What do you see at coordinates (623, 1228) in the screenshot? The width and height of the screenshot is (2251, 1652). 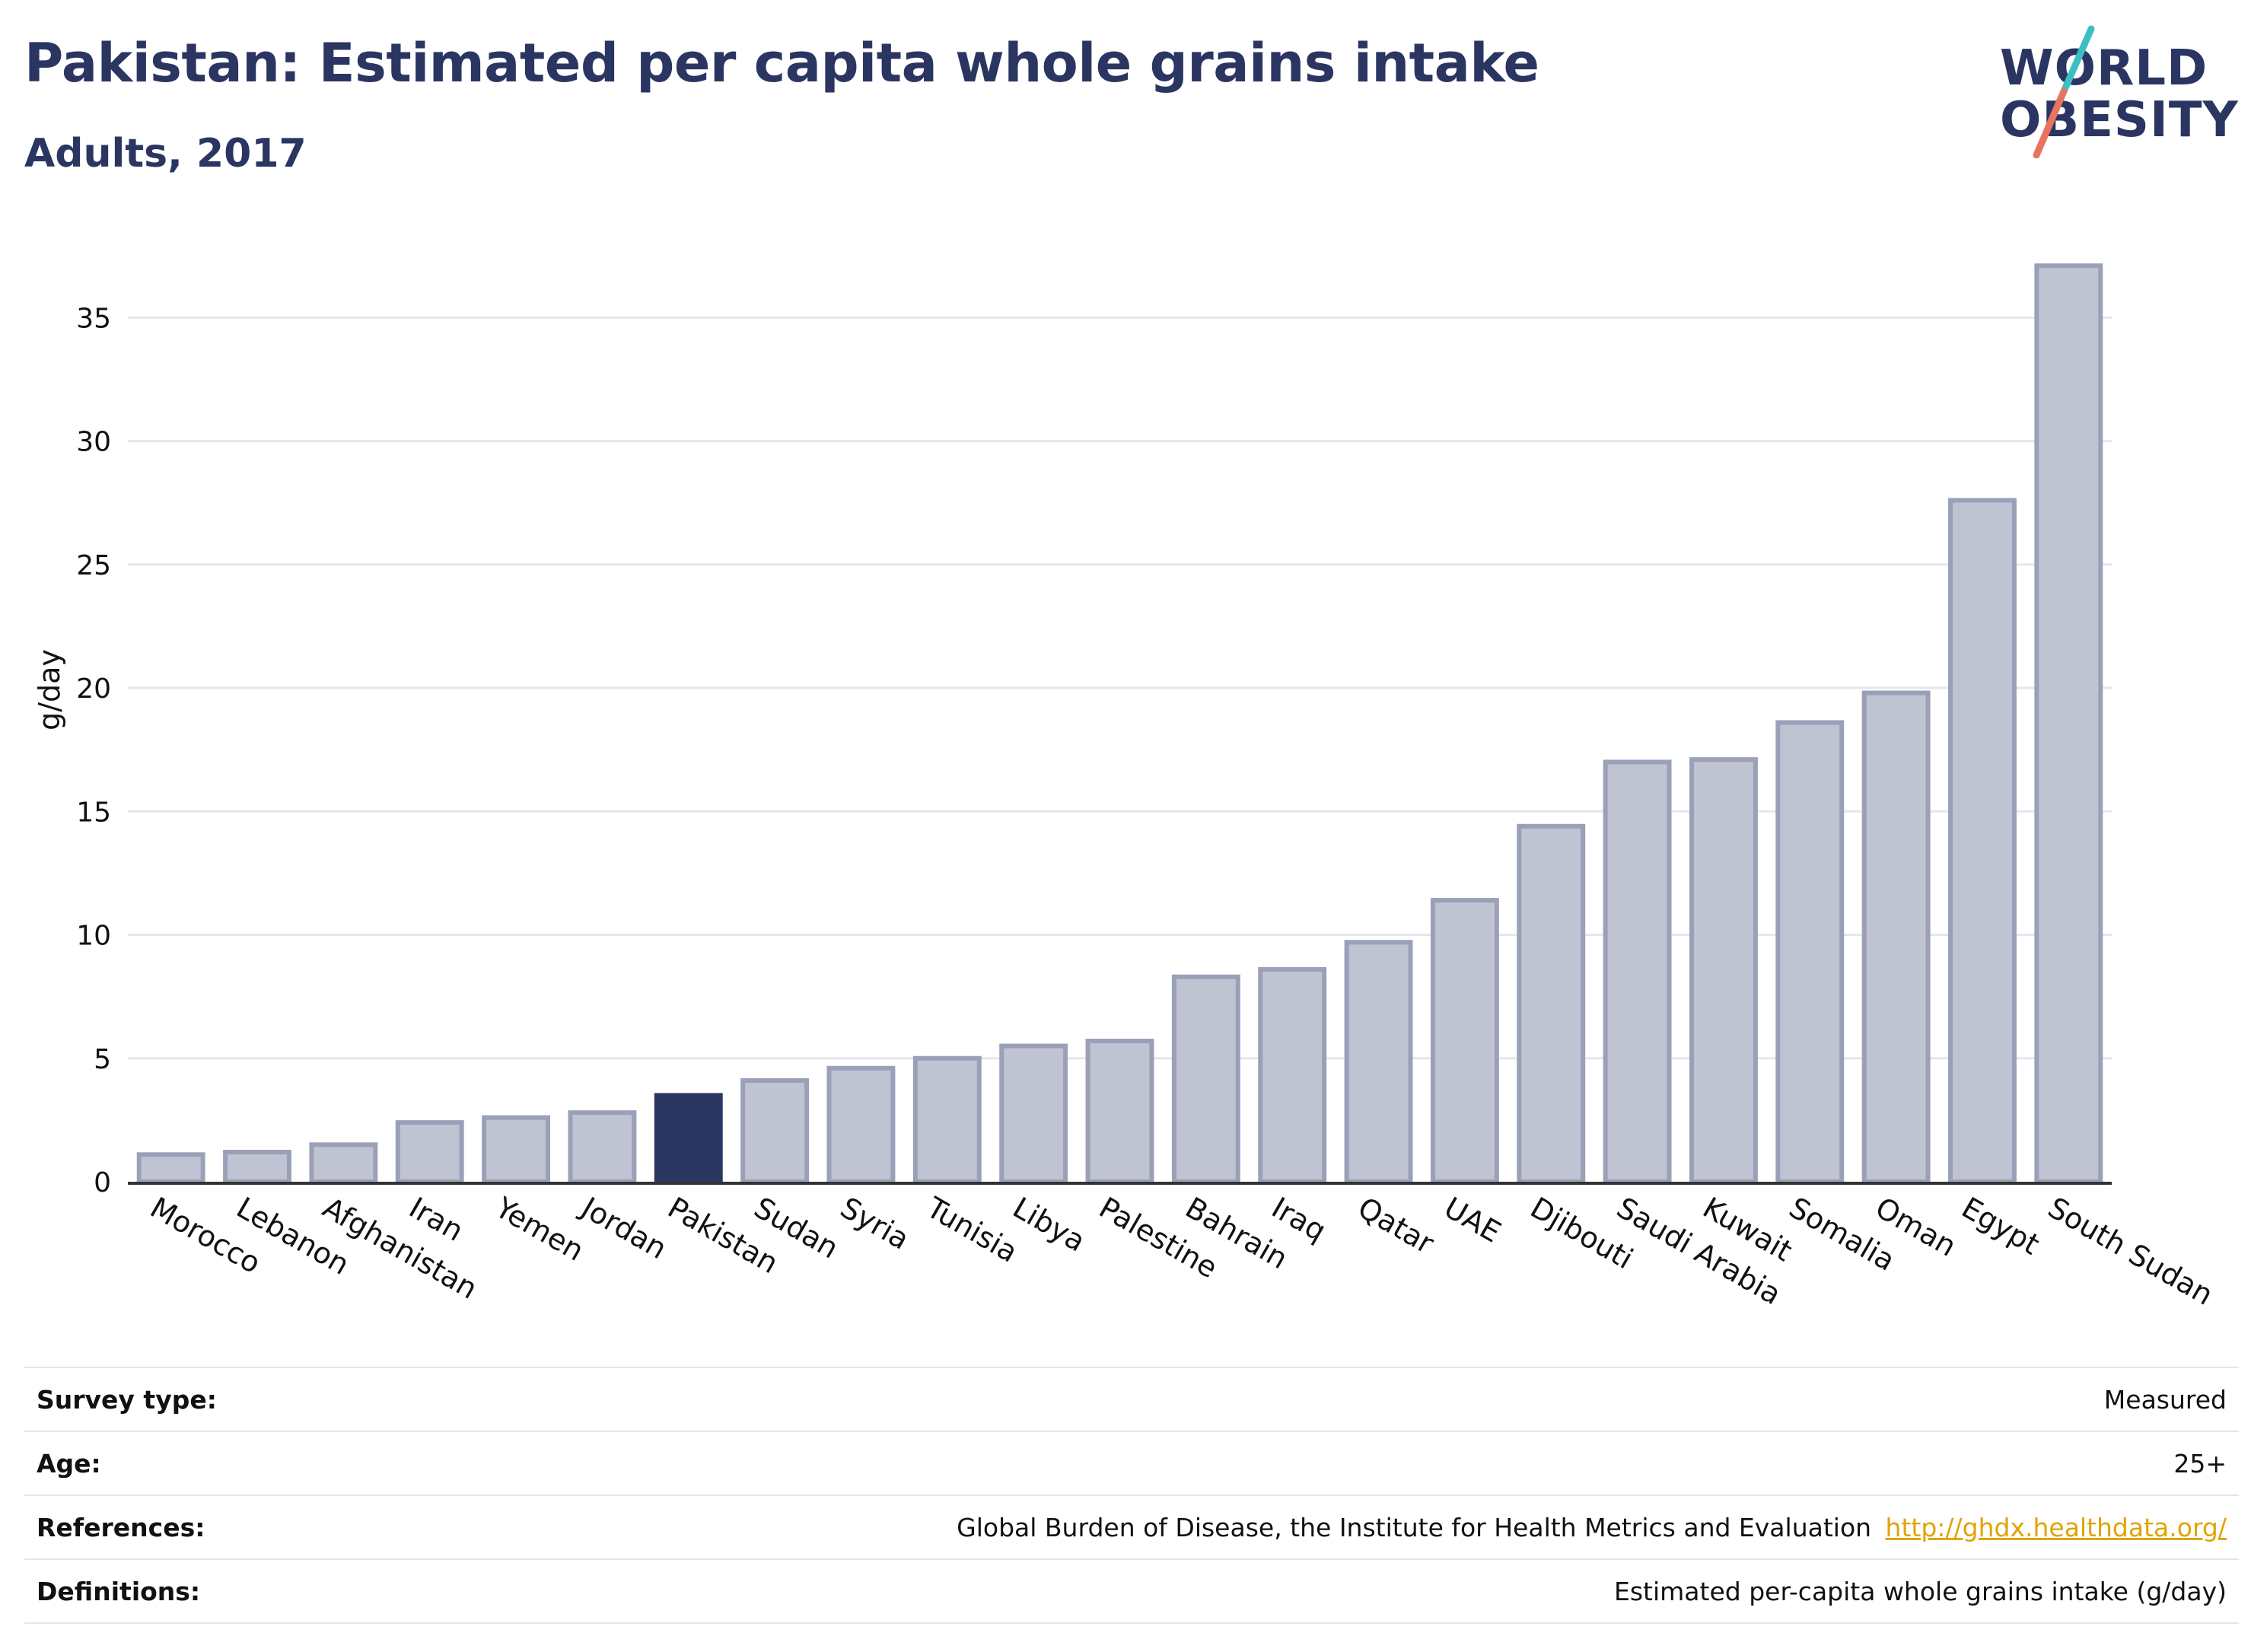 I see `x-tick-label: Jordan` at bounding box center [623, 1228].